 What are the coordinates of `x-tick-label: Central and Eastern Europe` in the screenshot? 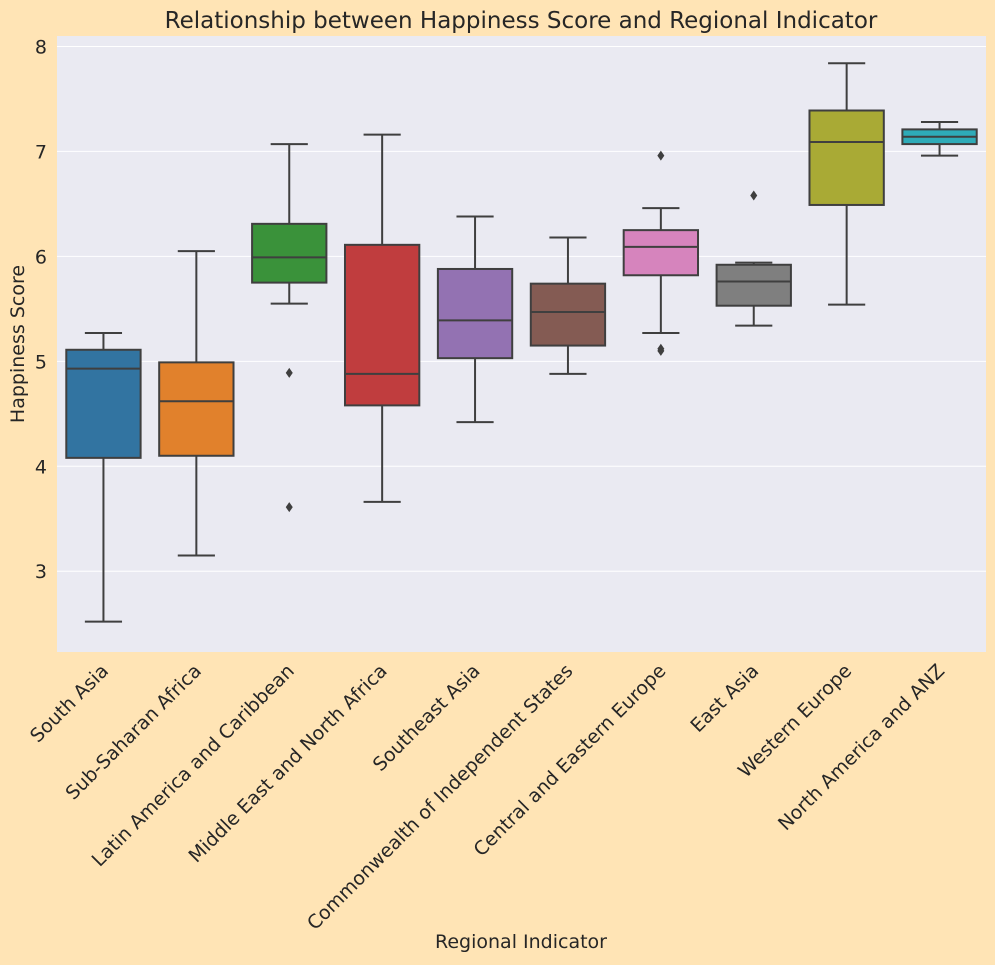 It's located at (570, 760).